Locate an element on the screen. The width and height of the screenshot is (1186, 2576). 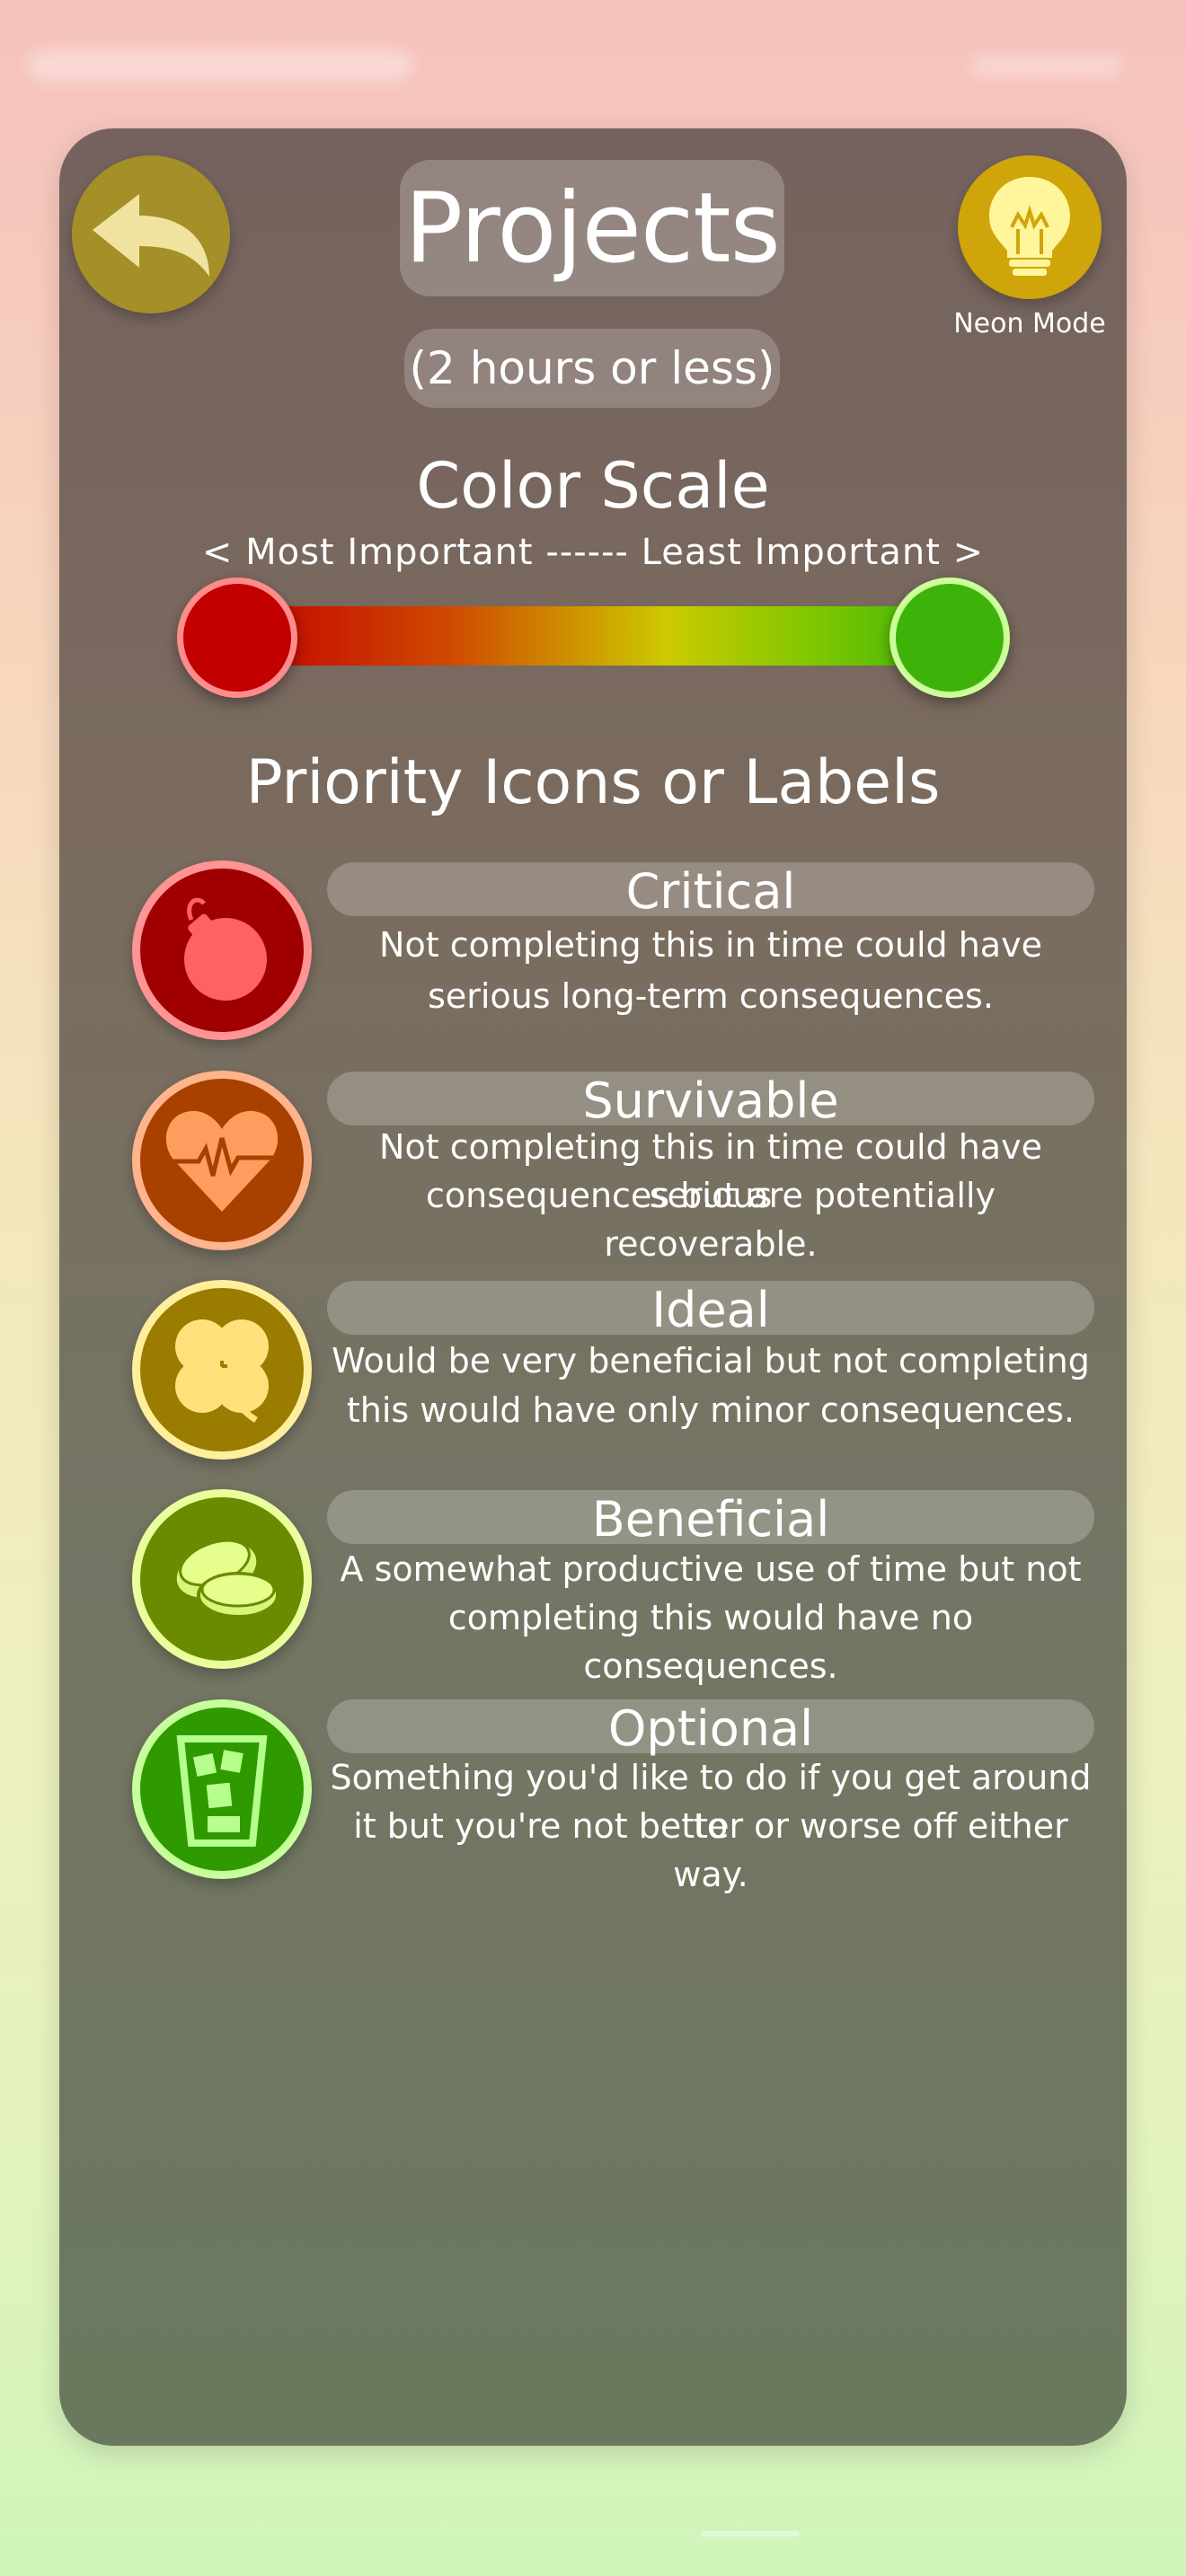
critical-label-pill is located at coordinates (710, 889).